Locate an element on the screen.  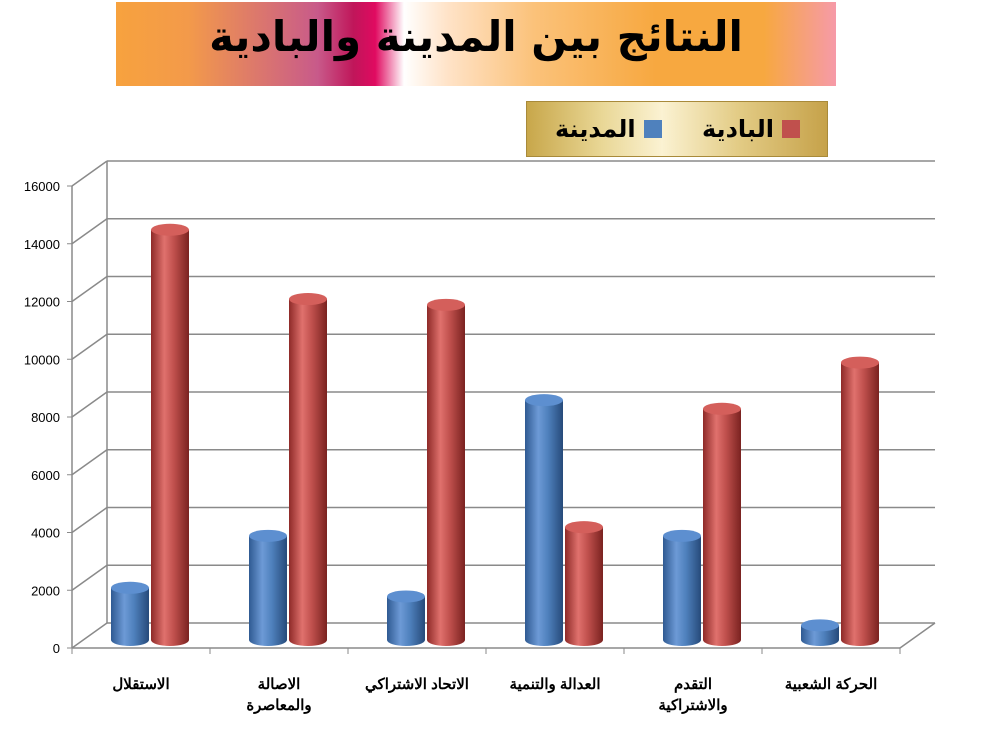
legend-item-countryside: البادية is located at coordinates (751, 129).